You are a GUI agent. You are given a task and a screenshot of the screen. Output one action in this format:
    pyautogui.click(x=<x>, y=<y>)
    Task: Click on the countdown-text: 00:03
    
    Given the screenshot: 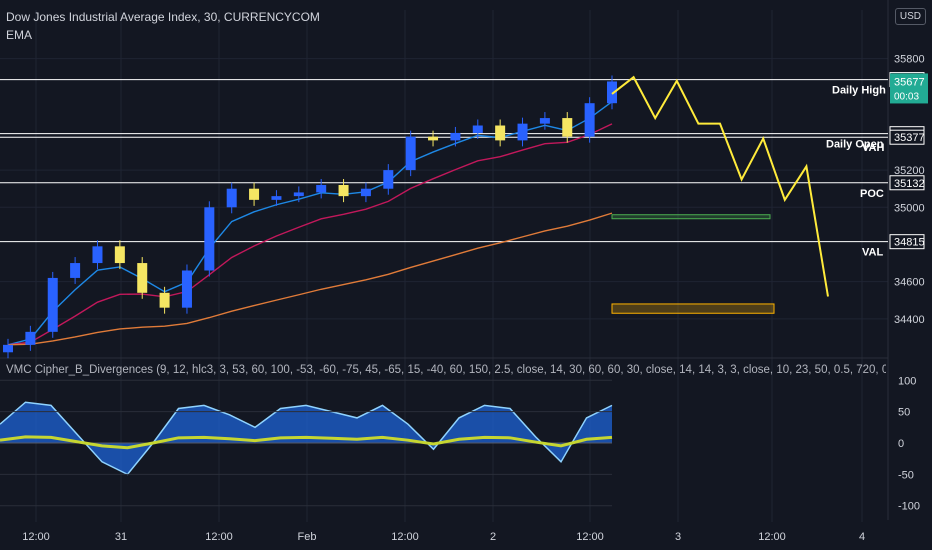 What is the action you would take?
    pyautogui.click(x=906, y=96)
    